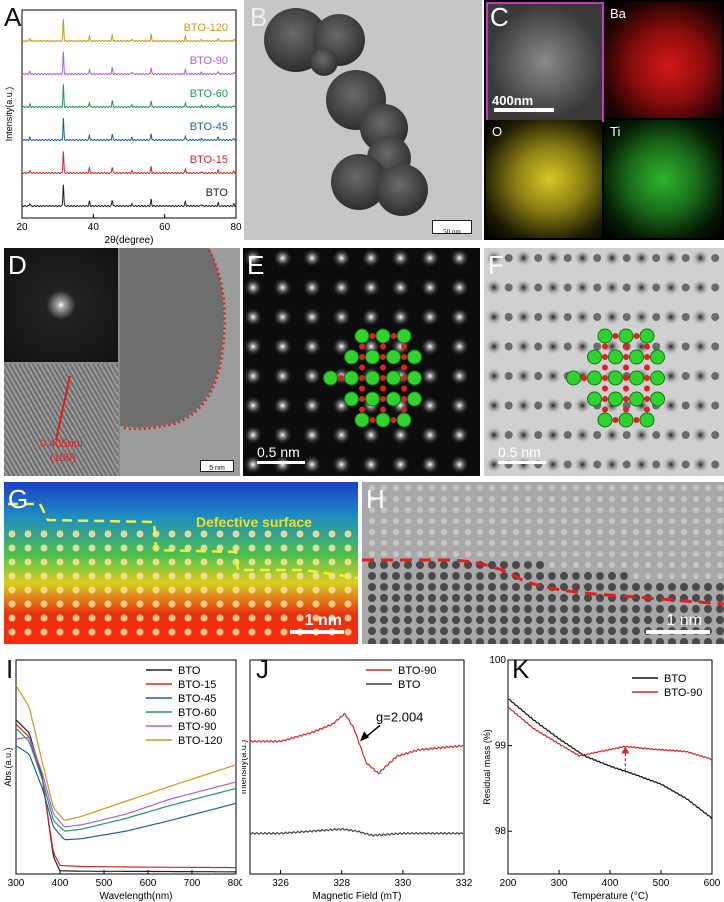 The height and width of the screenshot is (902, 724). Describe the element at coordinates (513, 100) in the screenshot. I see `scalebar-c-label: 400nm` at that location.